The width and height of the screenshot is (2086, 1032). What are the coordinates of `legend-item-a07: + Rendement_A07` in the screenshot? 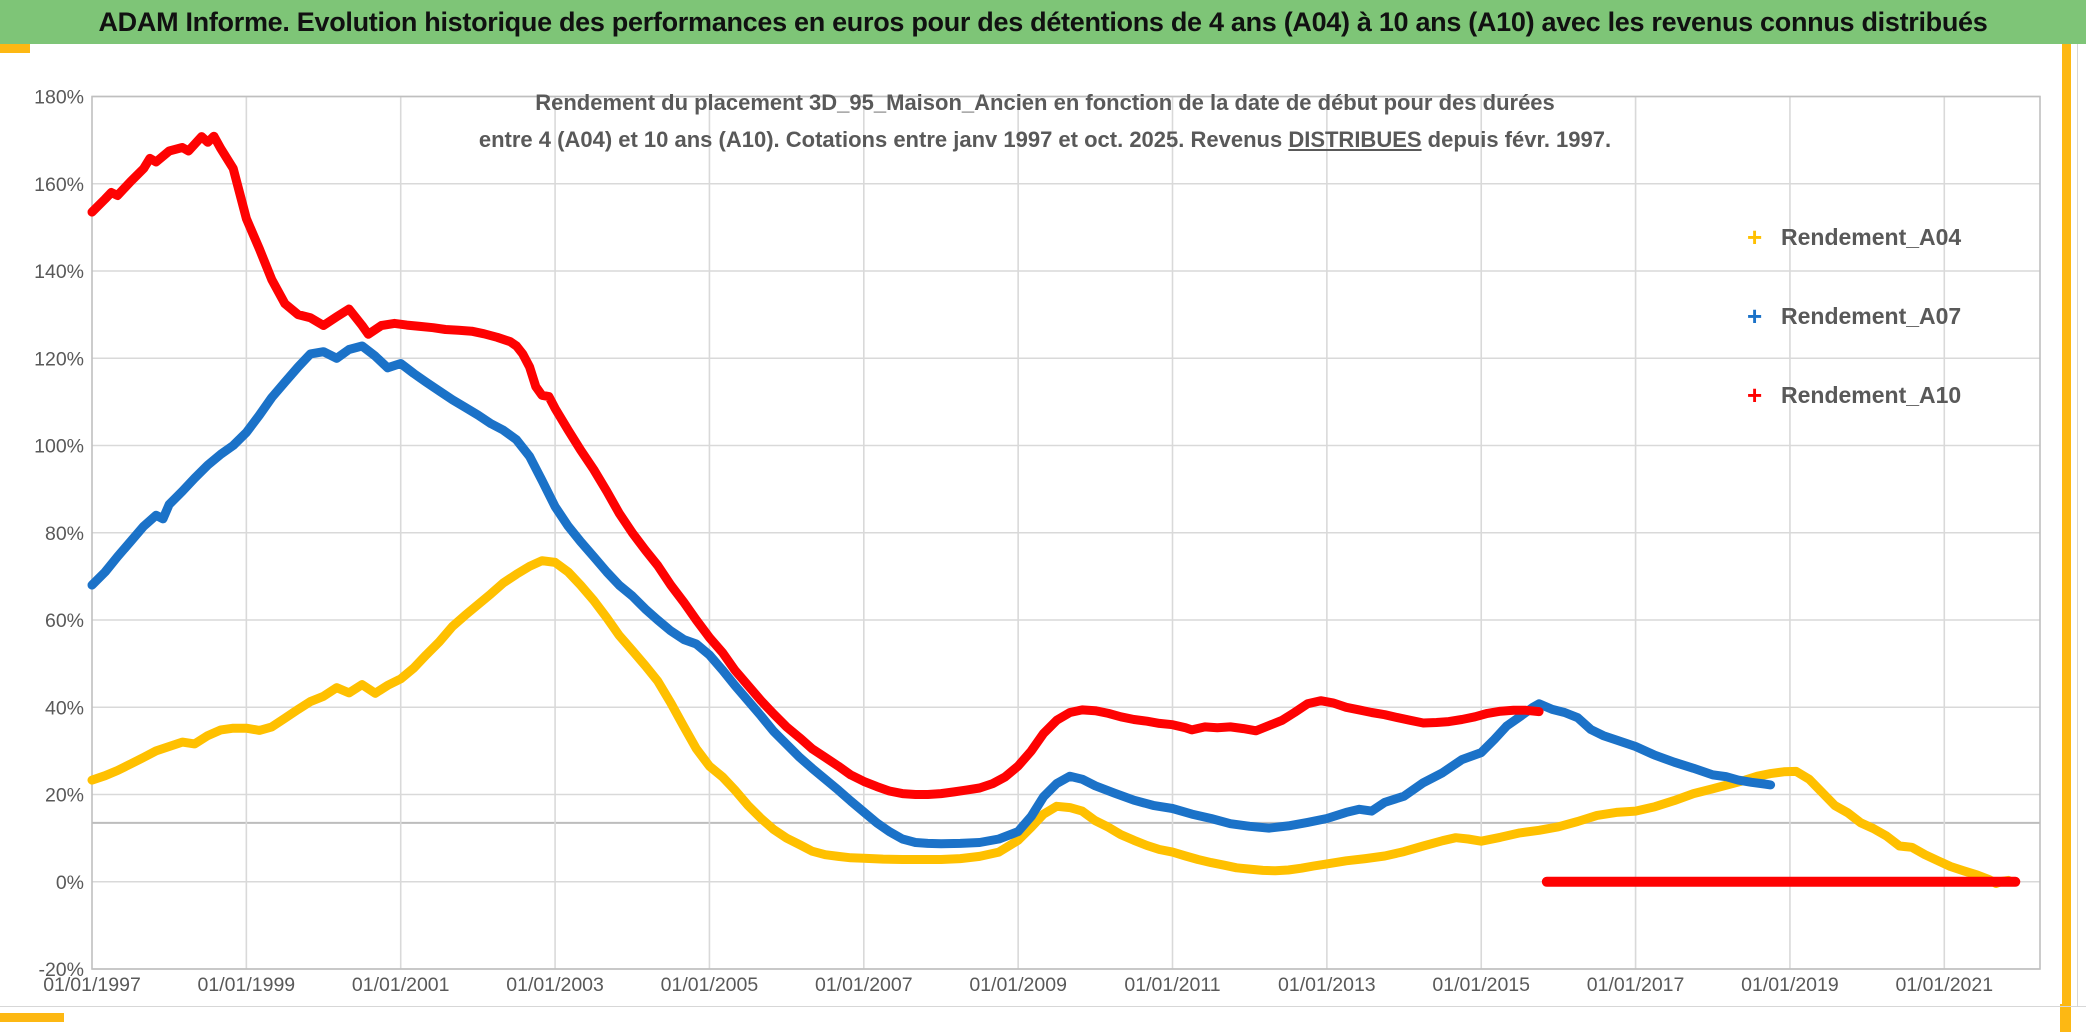 It's located at (1862, 316).